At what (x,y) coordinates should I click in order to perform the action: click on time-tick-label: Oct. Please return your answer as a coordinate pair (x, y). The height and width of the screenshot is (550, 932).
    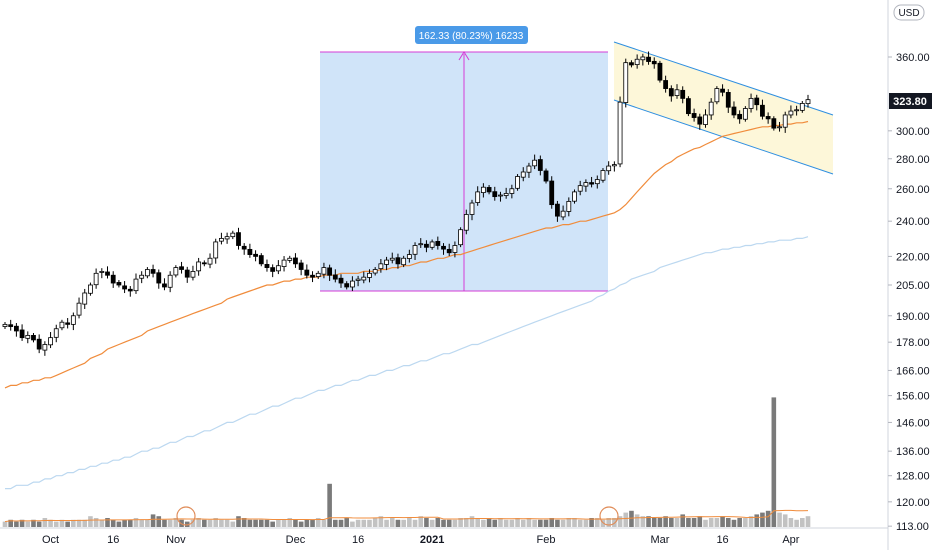
    Looking at the image, I should click on (50, 540).